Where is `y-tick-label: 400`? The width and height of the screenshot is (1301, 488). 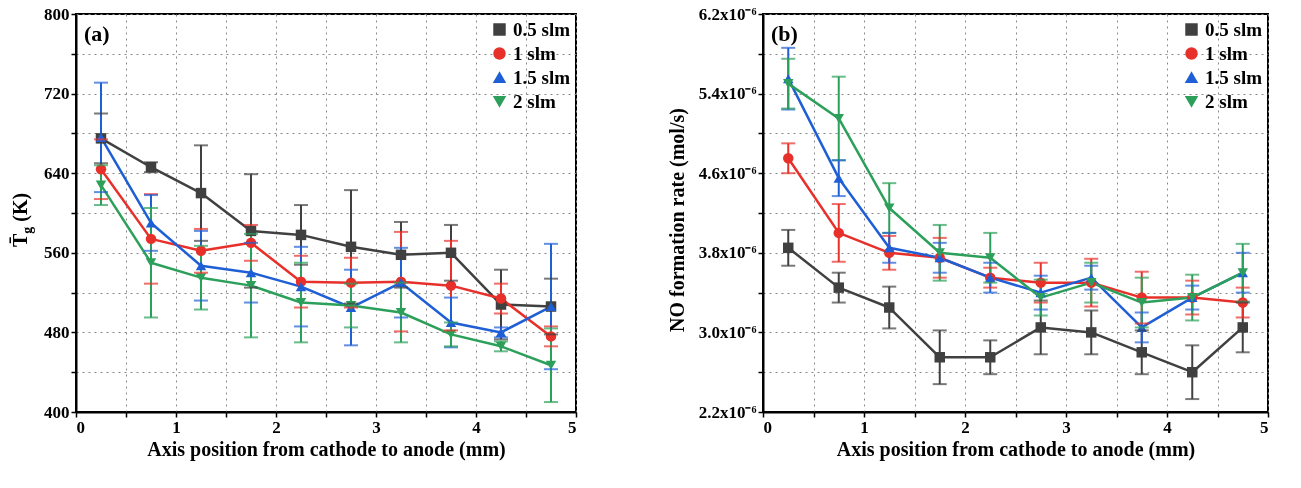 y-tick-label: 400 is located at coordinates (57, 412).